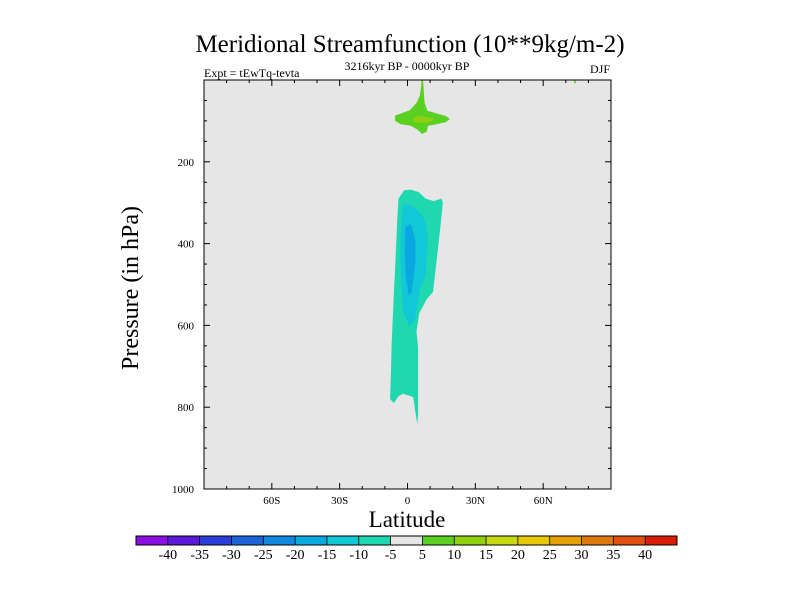  I want to click on colorbar-label: 40, so click(645, 555).